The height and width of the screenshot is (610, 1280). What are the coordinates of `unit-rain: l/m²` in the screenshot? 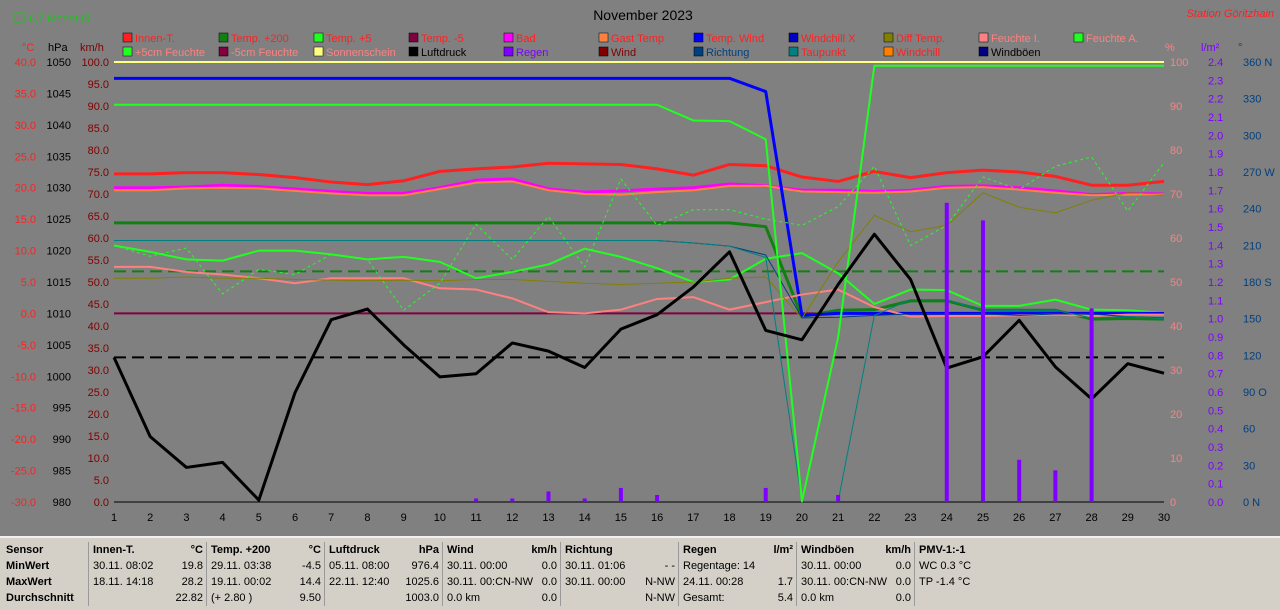 It's located at (1210, 48).